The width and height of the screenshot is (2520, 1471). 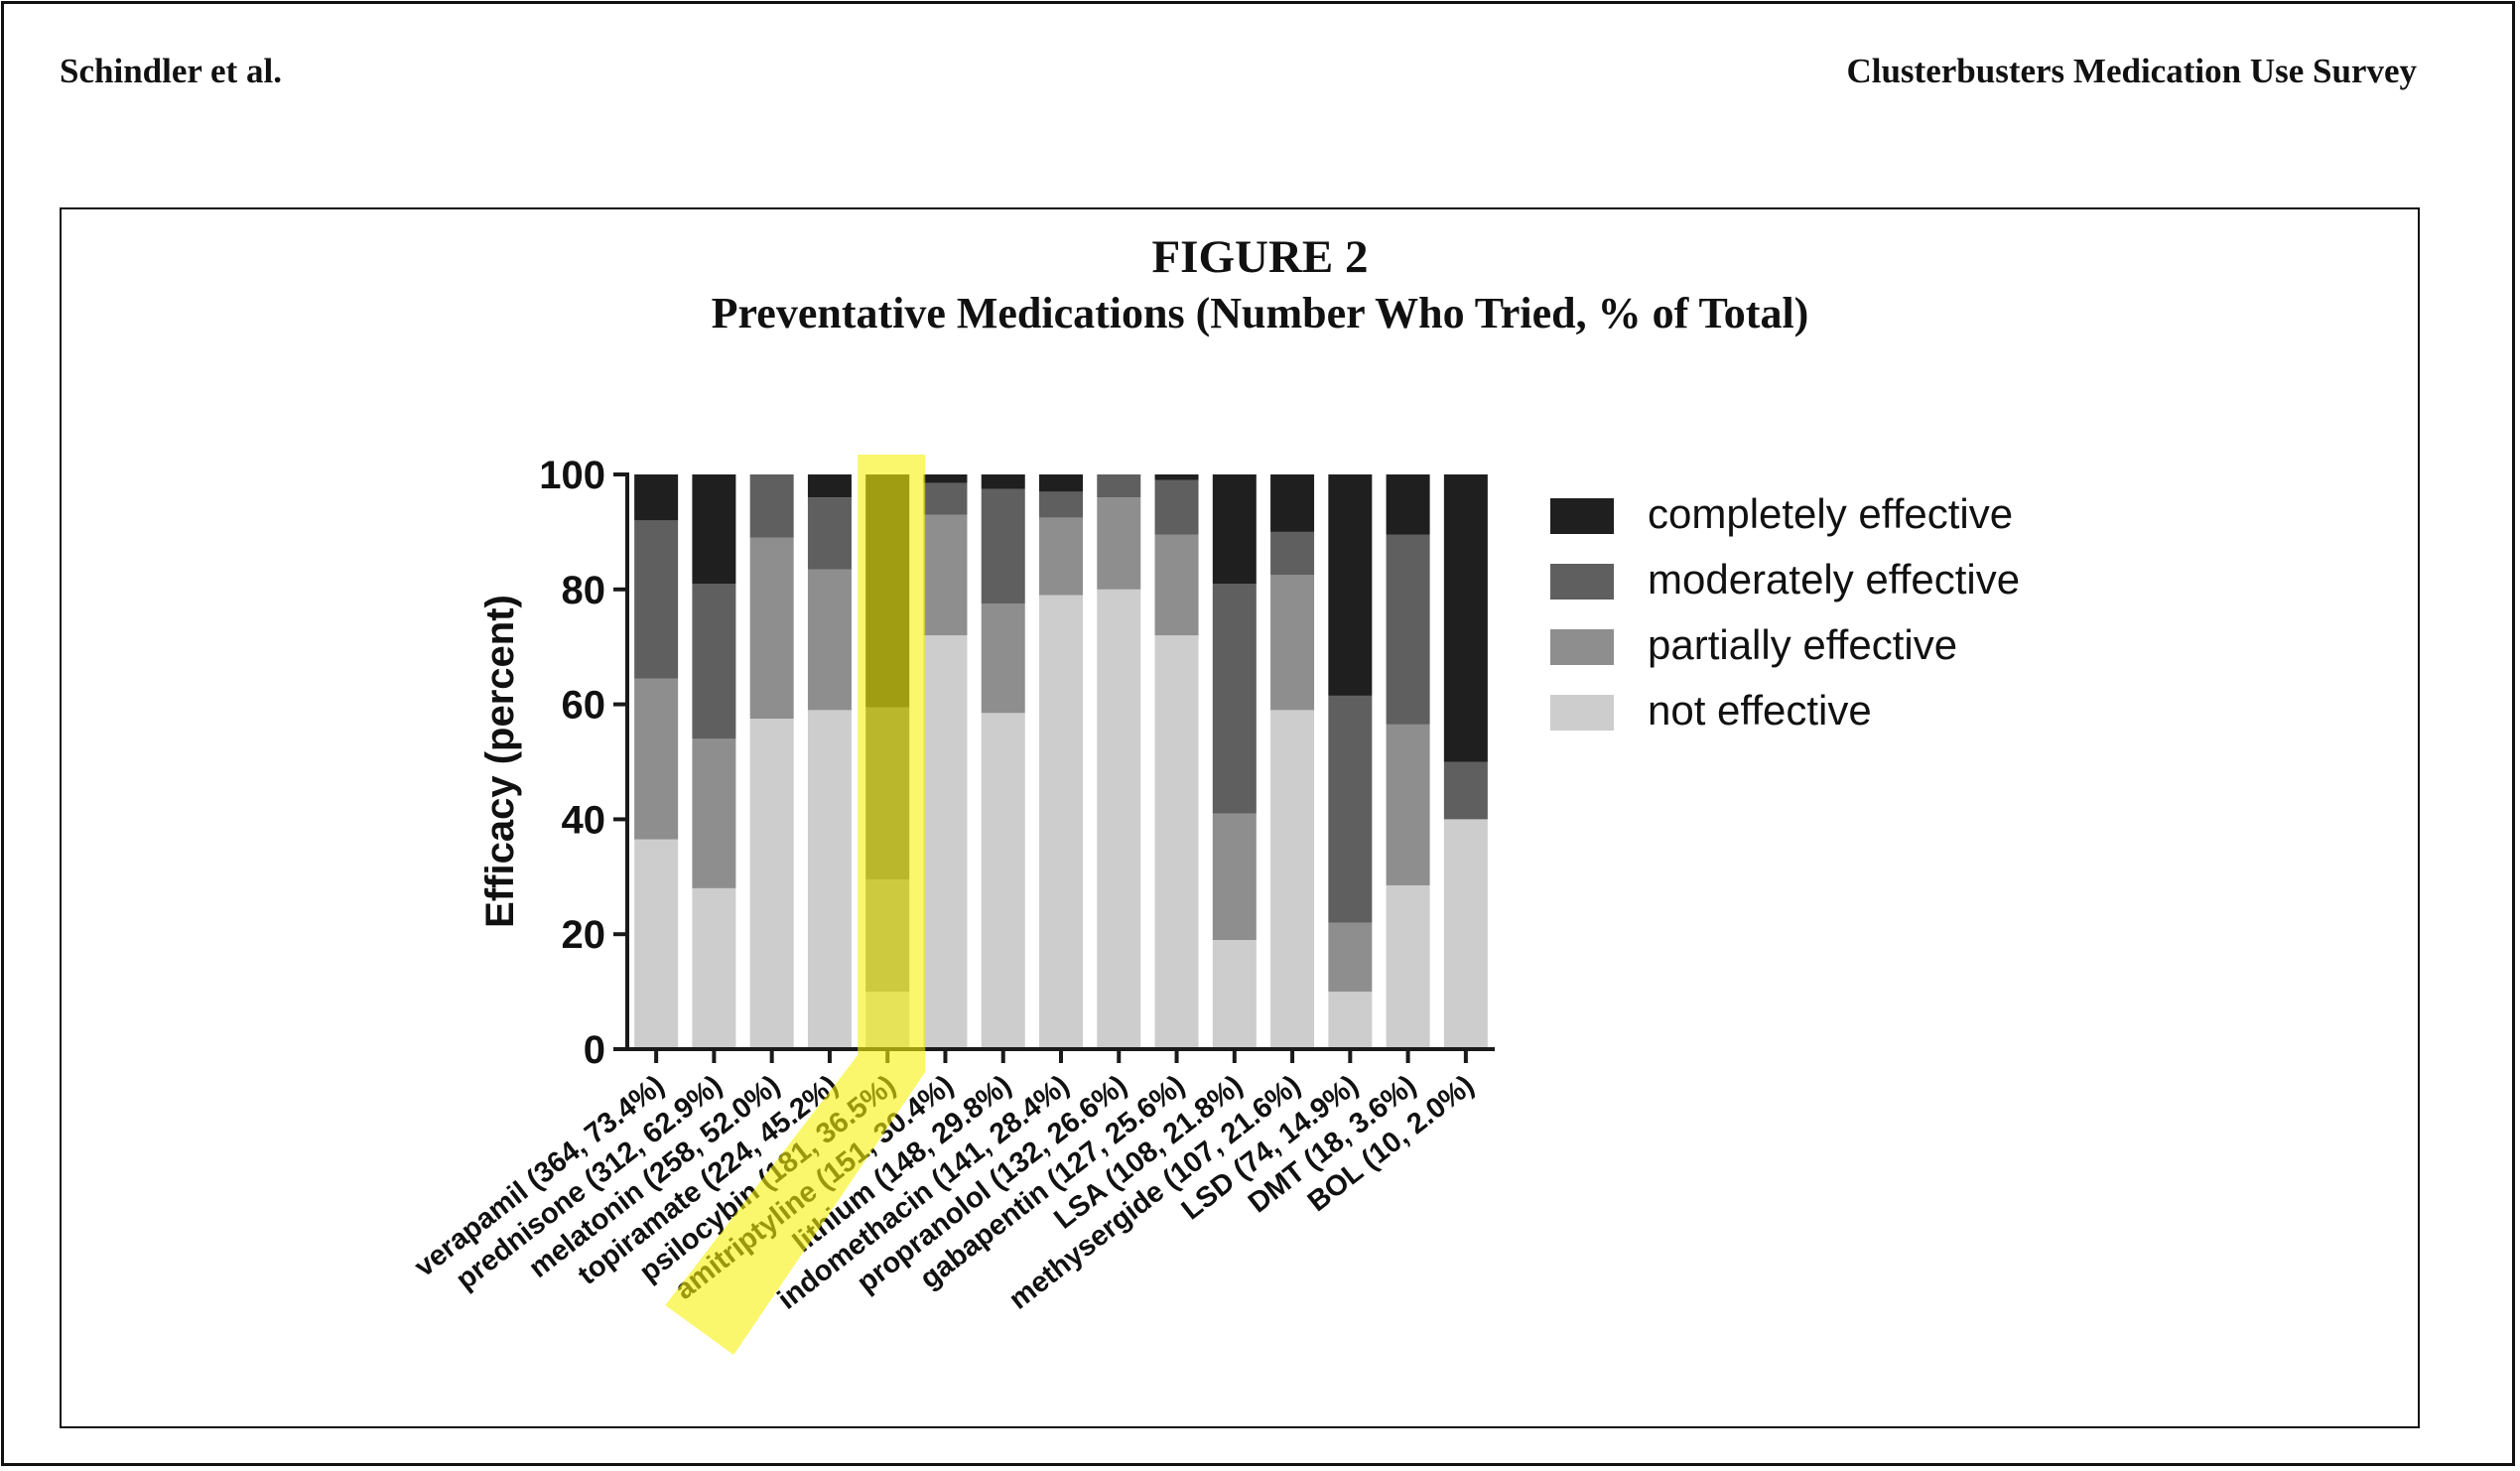 What do you see at coordinates (1119, 486) in the screenshot?
I see `bar-moderately-effective-propranolol` at bounding box center [1119, 486].